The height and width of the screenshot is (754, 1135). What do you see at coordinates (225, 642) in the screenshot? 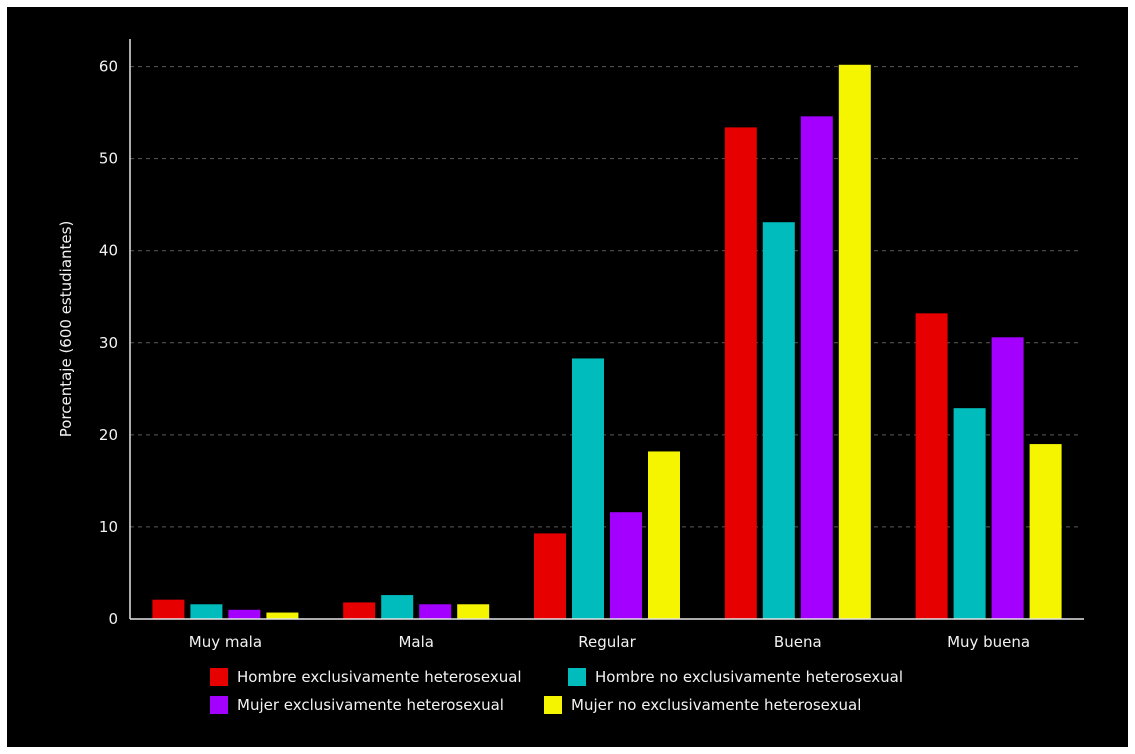
I see `x-tick-label: Muy mala` at bounding box center [225, 642].